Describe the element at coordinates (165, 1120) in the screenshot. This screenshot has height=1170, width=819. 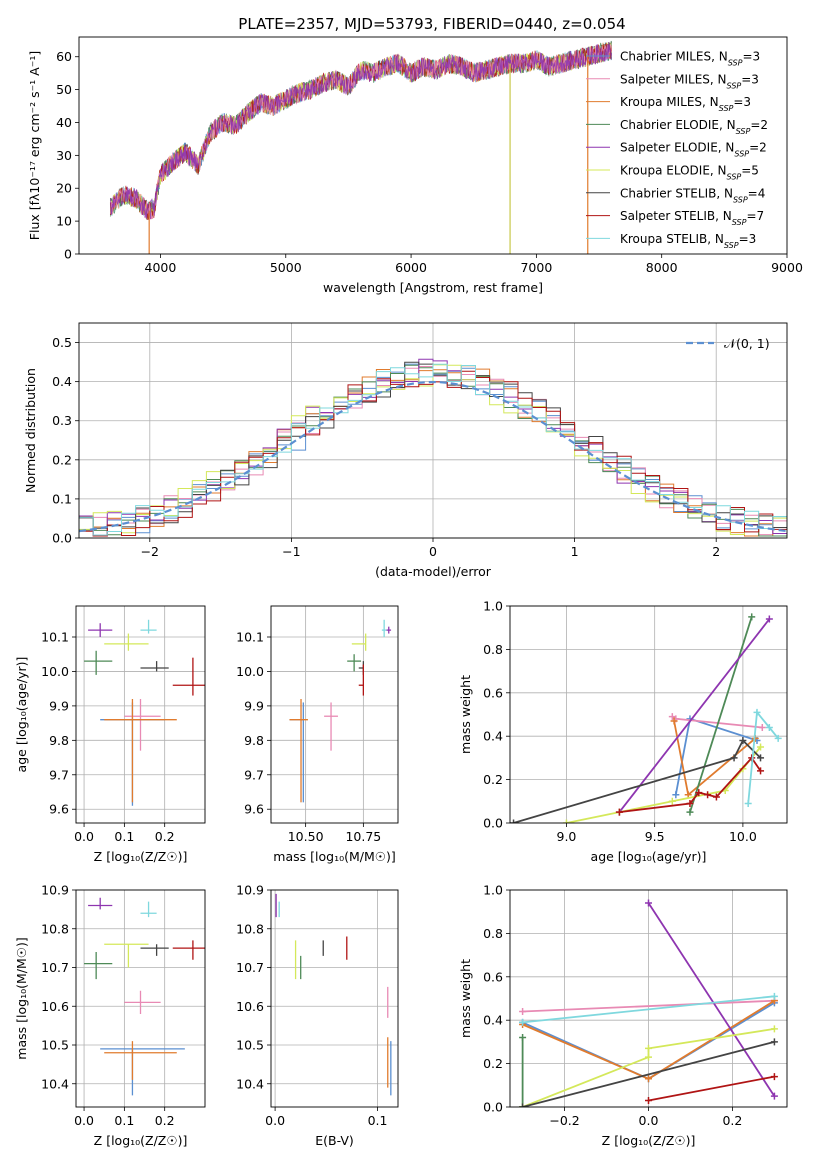
I see `x-tick-label: 0.2` at that location.